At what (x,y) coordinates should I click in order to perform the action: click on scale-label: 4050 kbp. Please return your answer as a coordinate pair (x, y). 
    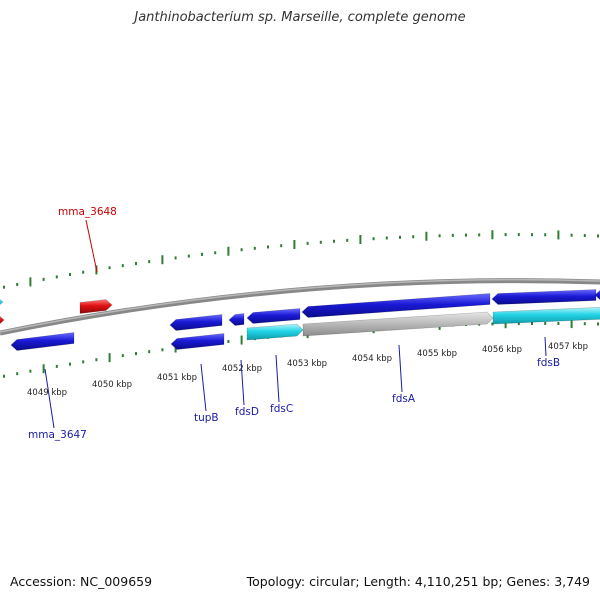
    Looking at the image, I should click on (112, 385).